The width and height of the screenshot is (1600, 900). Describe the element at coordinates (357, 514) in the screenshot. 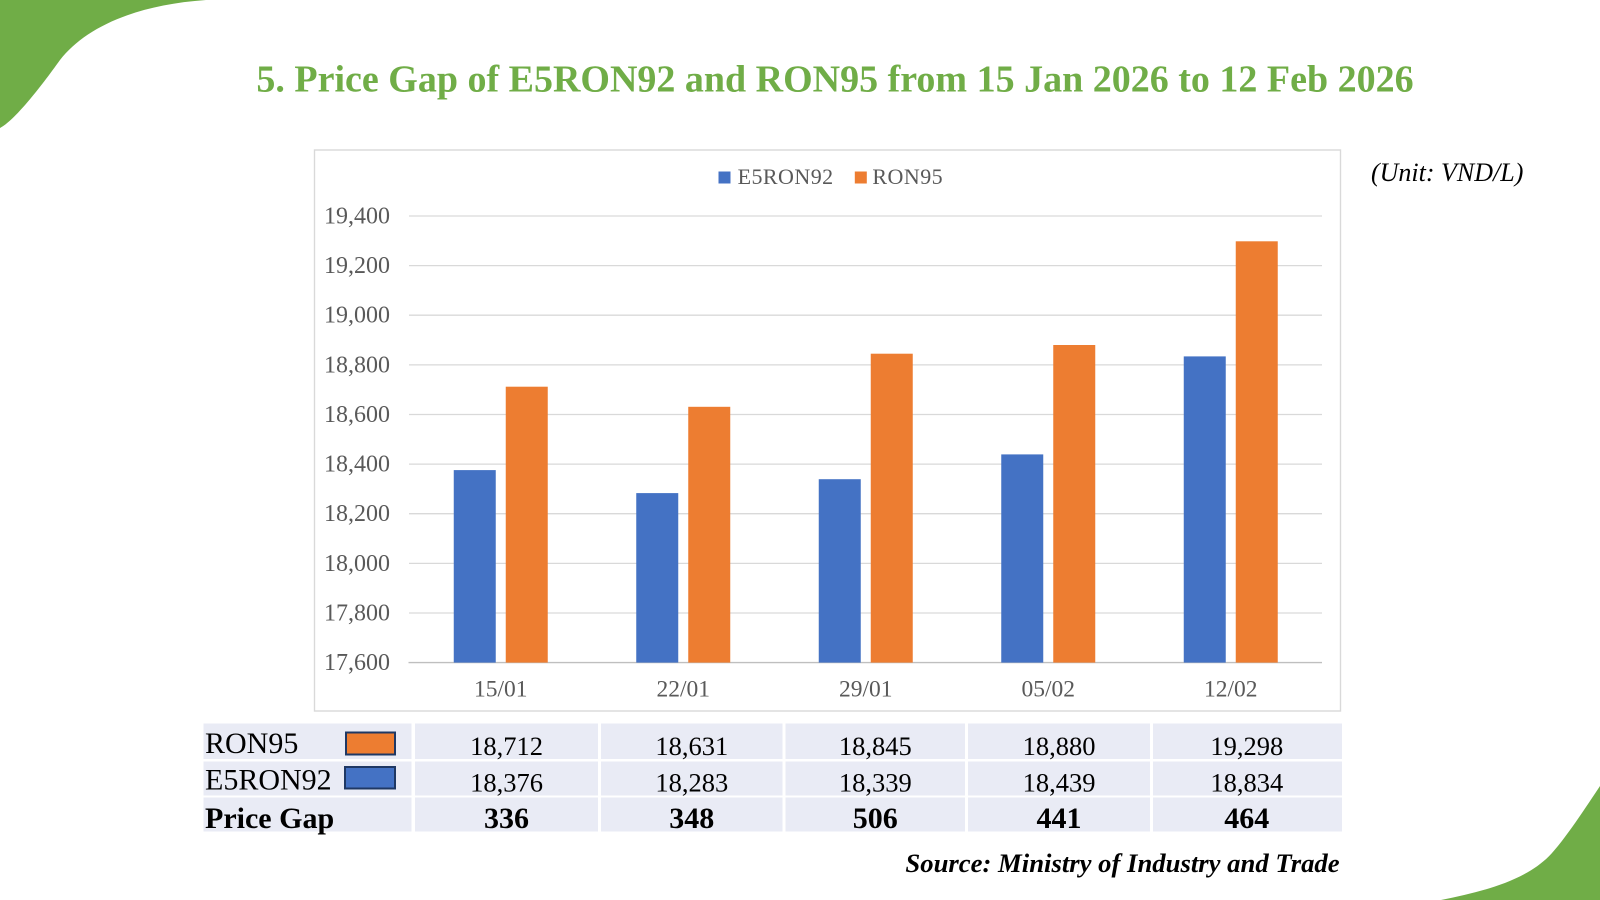

I see `svg-text: 18,200` at that location.